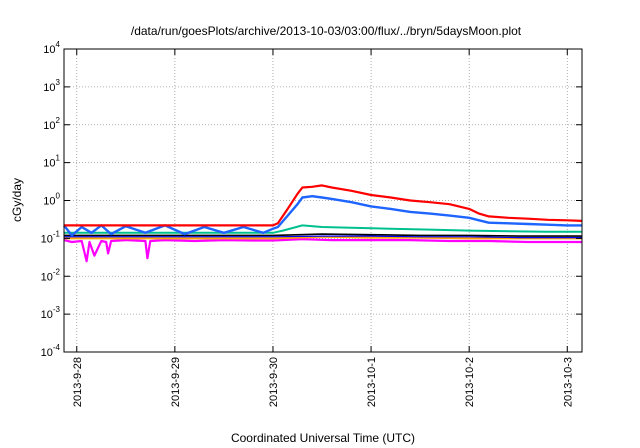 The height and width of the screenshot is (448, 640). Describe the element at coordinates (176, 382) in the screenshot. I see `x-tick-label: 2013-9-29` at that location.